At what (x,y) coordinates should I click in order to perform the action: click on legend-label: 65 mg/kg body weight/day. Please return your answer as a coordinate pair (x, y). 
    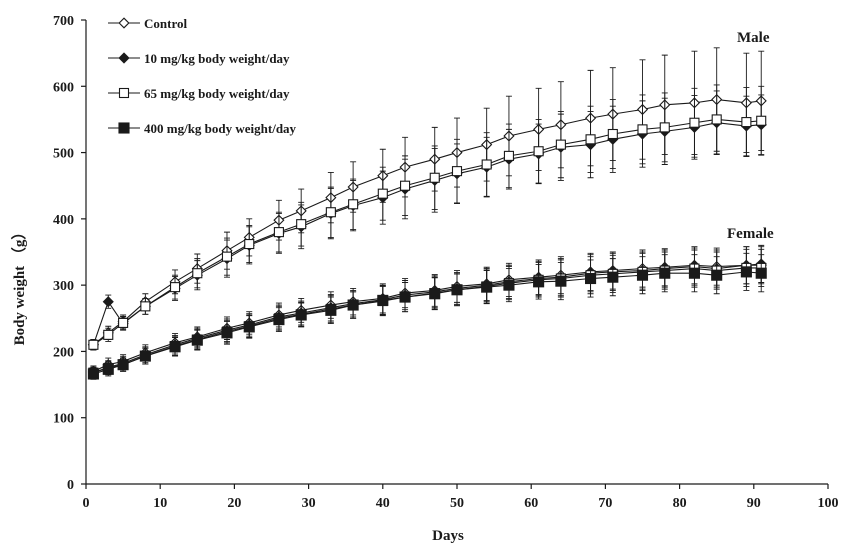
    Looking at the image, I should click on (217, 93).